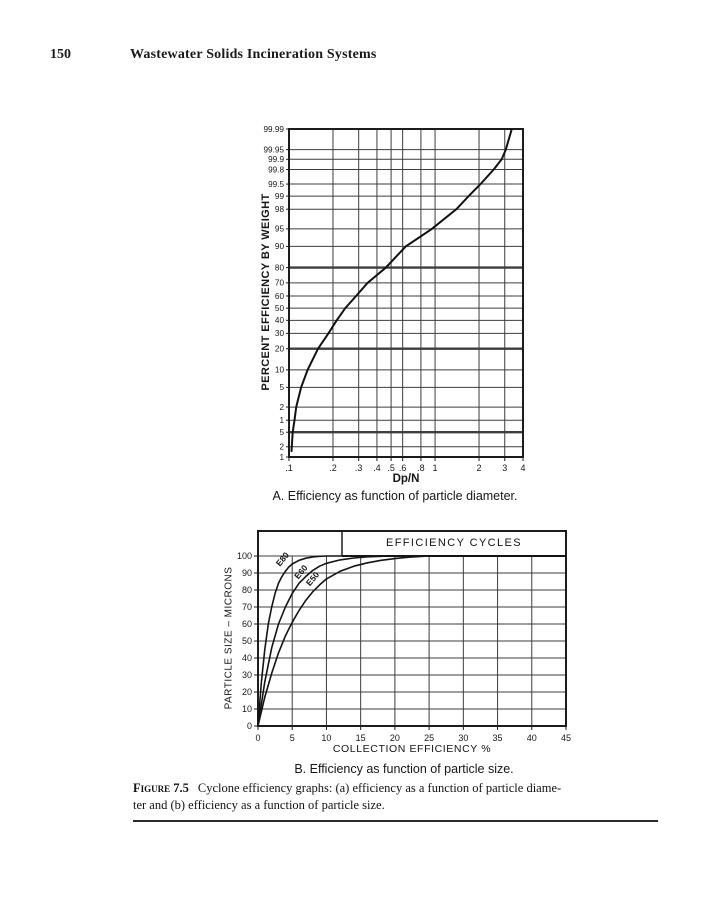  What do you see at coordinates (429, 738) in the screenshot?
I see `x-tick-label: 25` at bounding box center [429, 738].